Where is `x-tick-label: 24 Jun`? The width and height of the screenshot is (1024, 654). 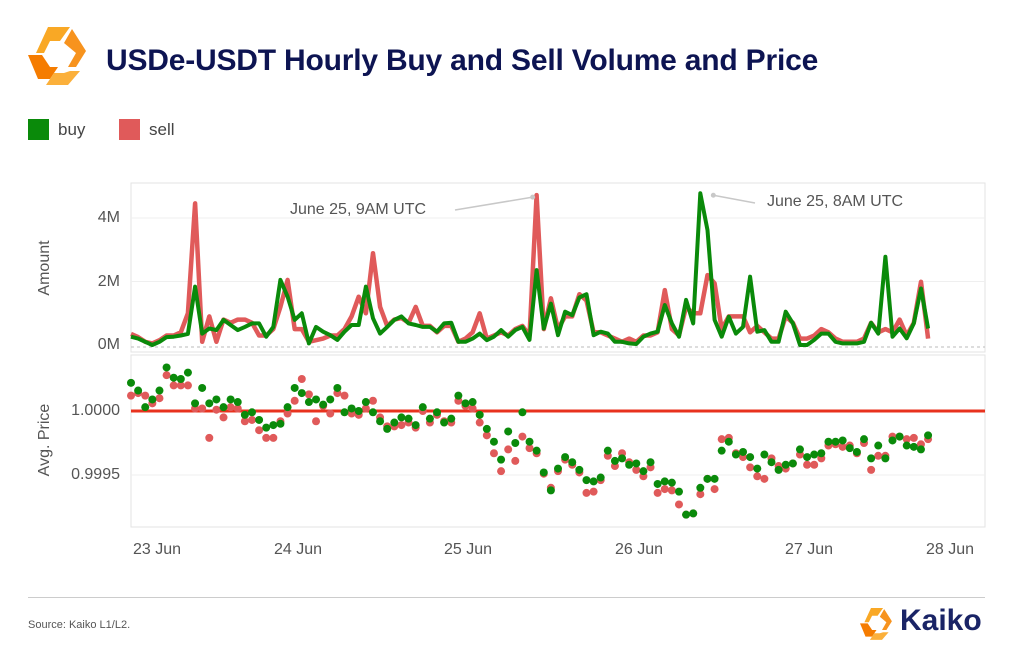 x-tick-label: 24 Jun is located at coordinates (298, 549).